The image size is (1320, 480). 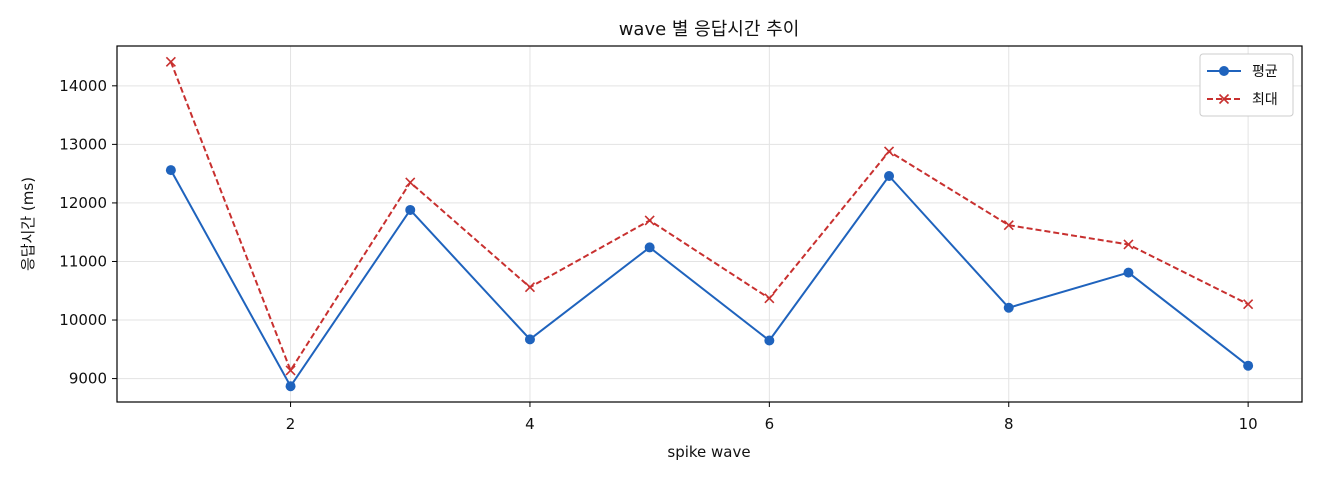 I want to click on x-tick-label: 2, so click(x=291, y=424).